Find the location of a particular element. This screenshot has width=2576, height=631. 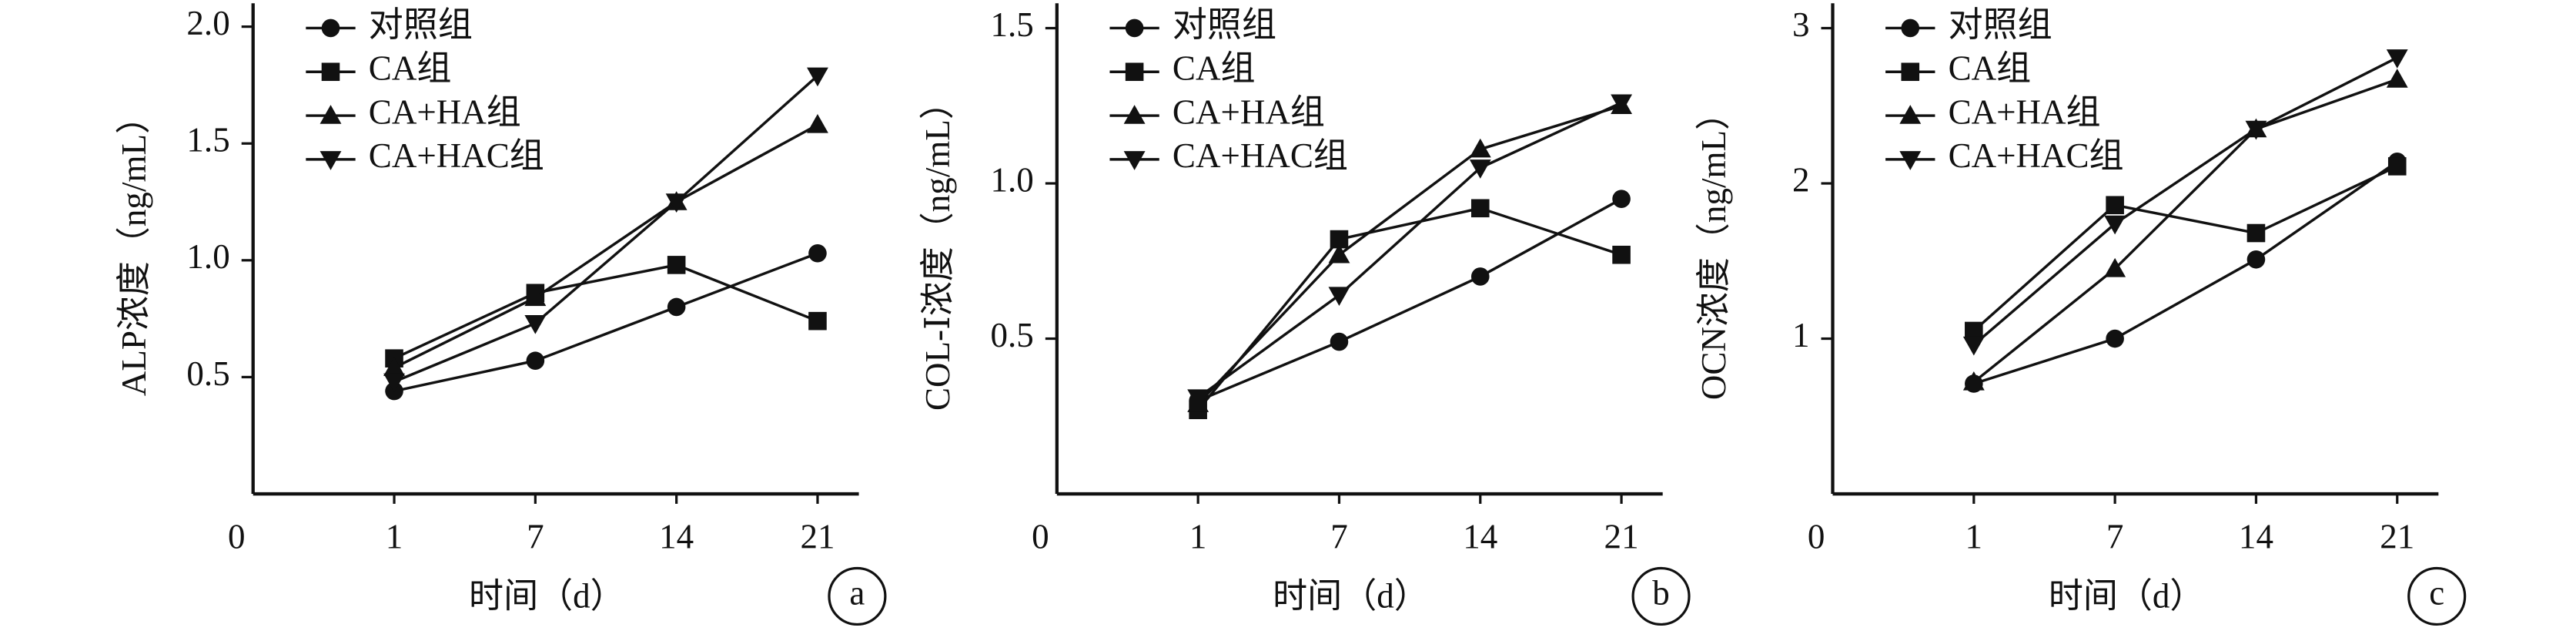

y-axis-label: ALP浓度（ng/mL） is located at coordinates (134, 248).